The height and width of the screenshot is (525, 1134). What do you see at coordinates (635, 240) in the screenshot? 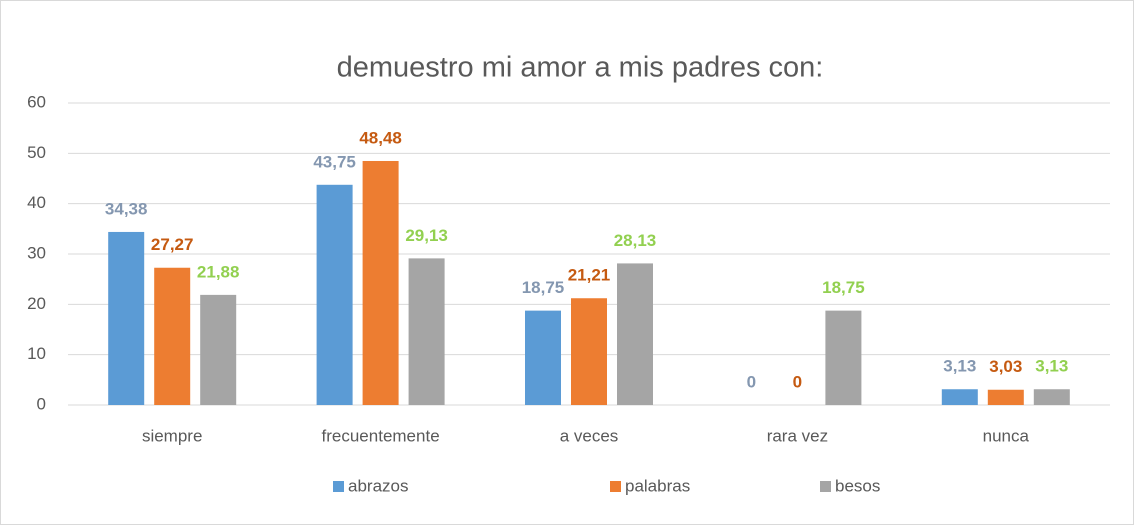
I see `data-label: 28,13` at bounding box center [635, 240].